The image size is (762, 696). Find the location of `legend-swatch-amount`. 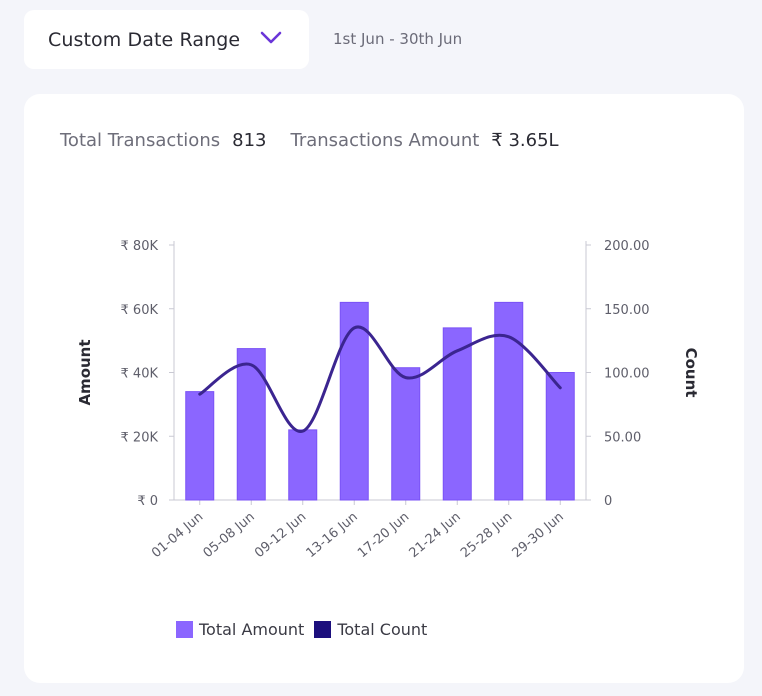

legend-swatch-amount is located at coordinates (184, 629).